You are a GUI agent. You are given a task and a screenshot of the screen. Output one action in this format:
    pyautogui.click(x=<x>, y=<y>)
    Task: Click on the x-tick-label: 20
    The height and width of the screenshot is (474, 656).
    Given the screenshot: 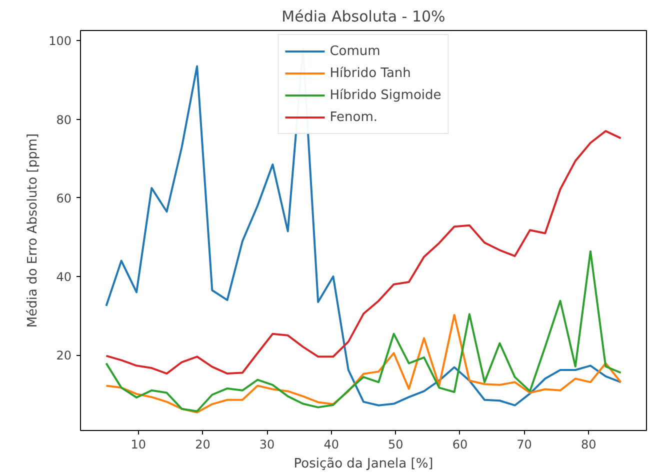 What is the action you would take?
    pyautogui.click(x=202, y=445)
    